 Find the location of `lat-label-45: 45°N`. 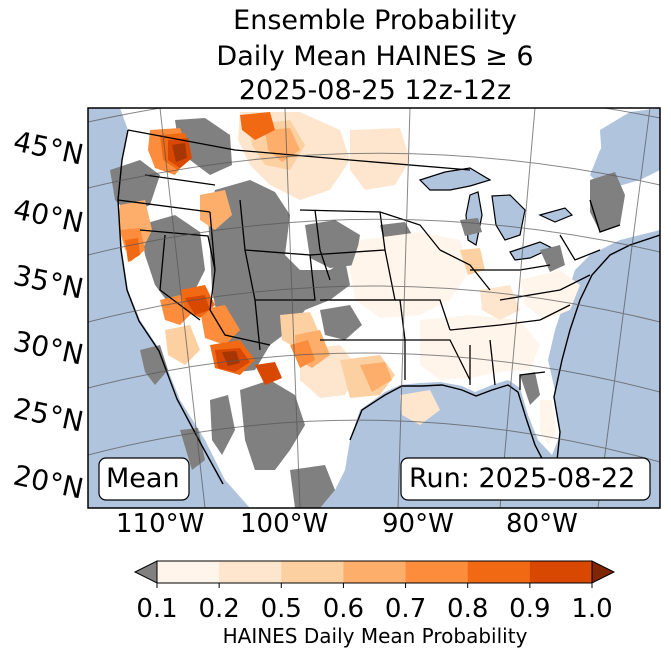

lat-label-45: 45°N is located at coordinates (49, 148).